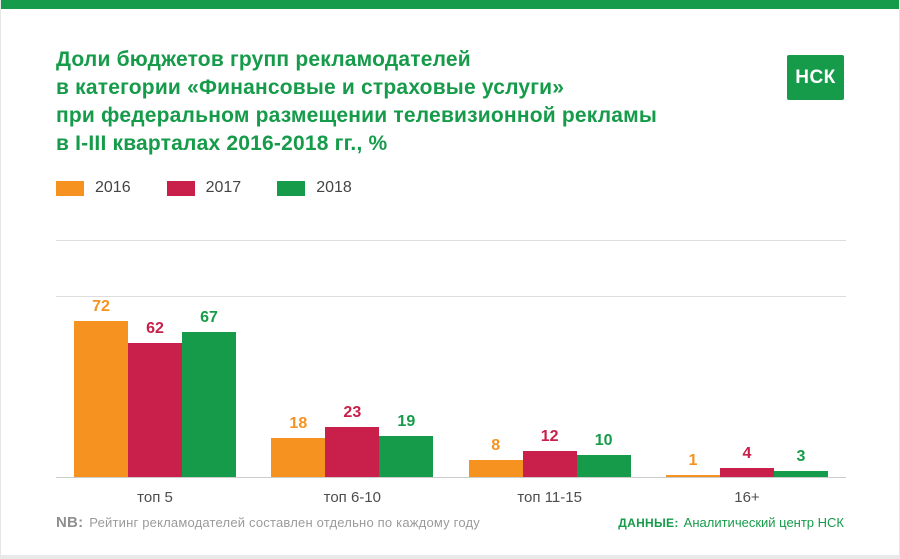 The width and height of the screenshot is (900, 559). What do you see at coordinates (352, 440) in the screenshot?
I see `bar-2017-топ 6-10: 23` at bounding box center [352, 440].